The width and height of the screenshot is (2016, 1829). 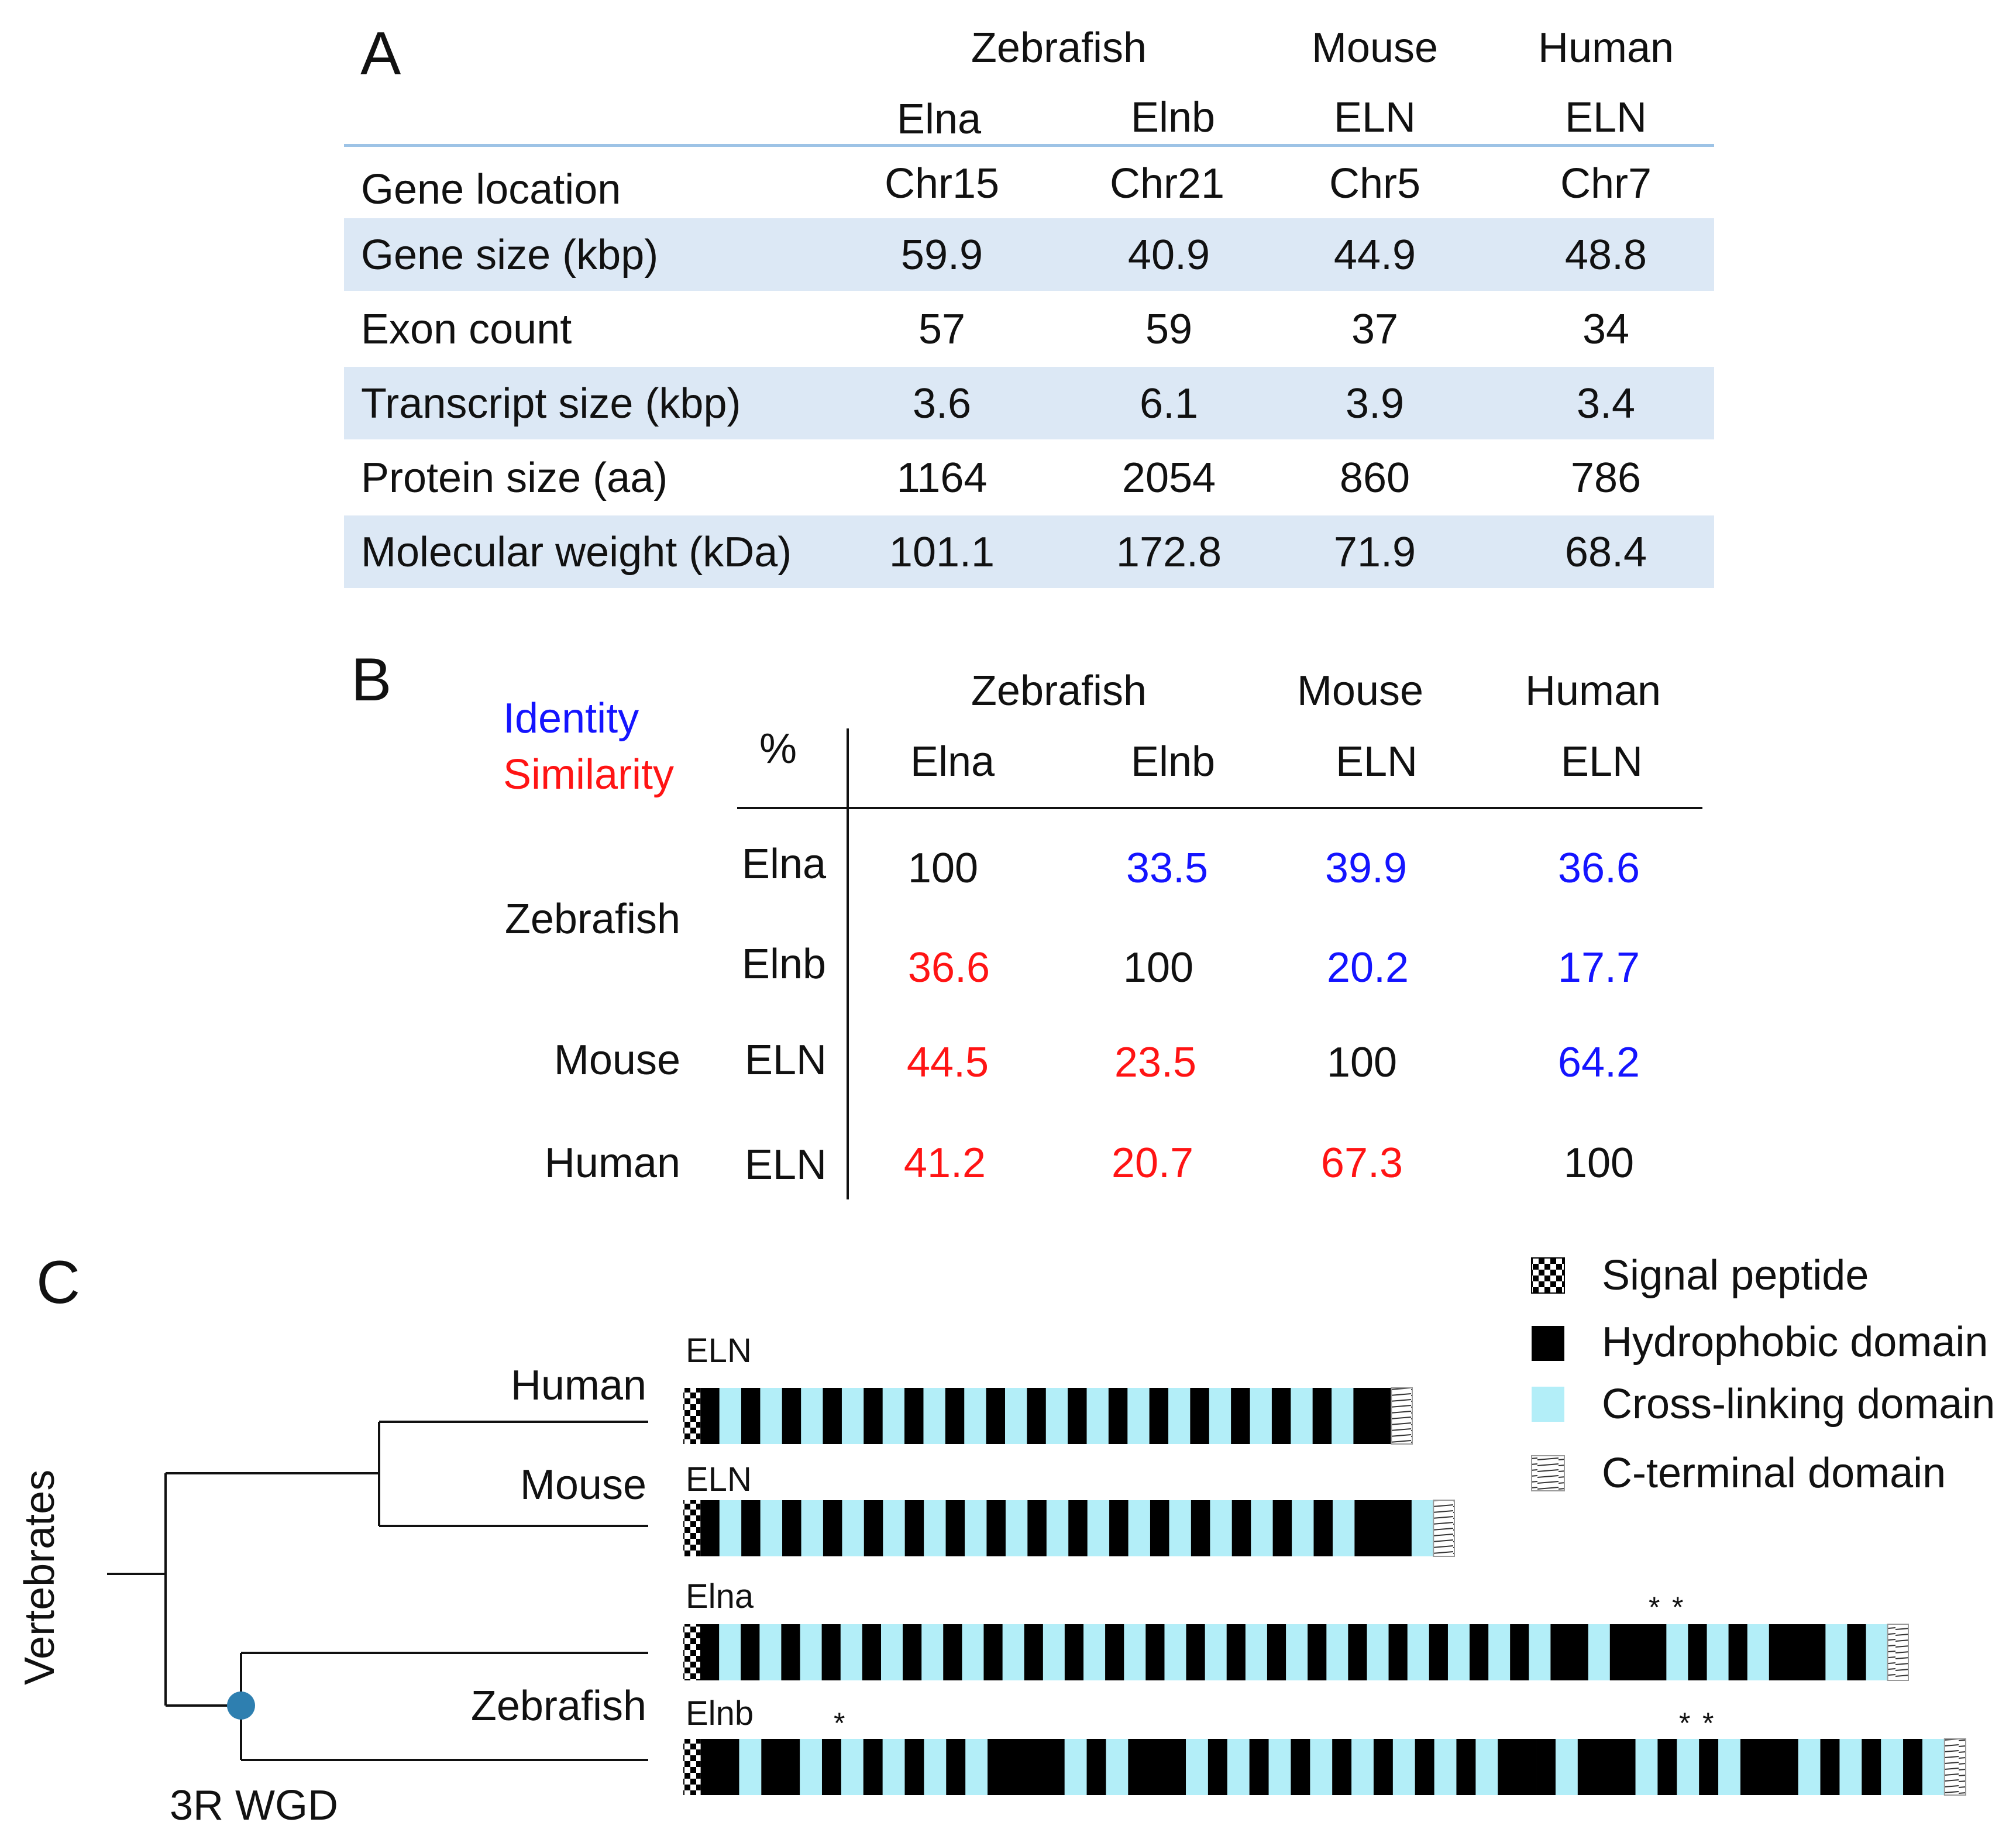 What do you see at coordinates (1548, 1275) in the screenshot?
I see `signal-peptide-icon` at bounding box center [1548, 1275].